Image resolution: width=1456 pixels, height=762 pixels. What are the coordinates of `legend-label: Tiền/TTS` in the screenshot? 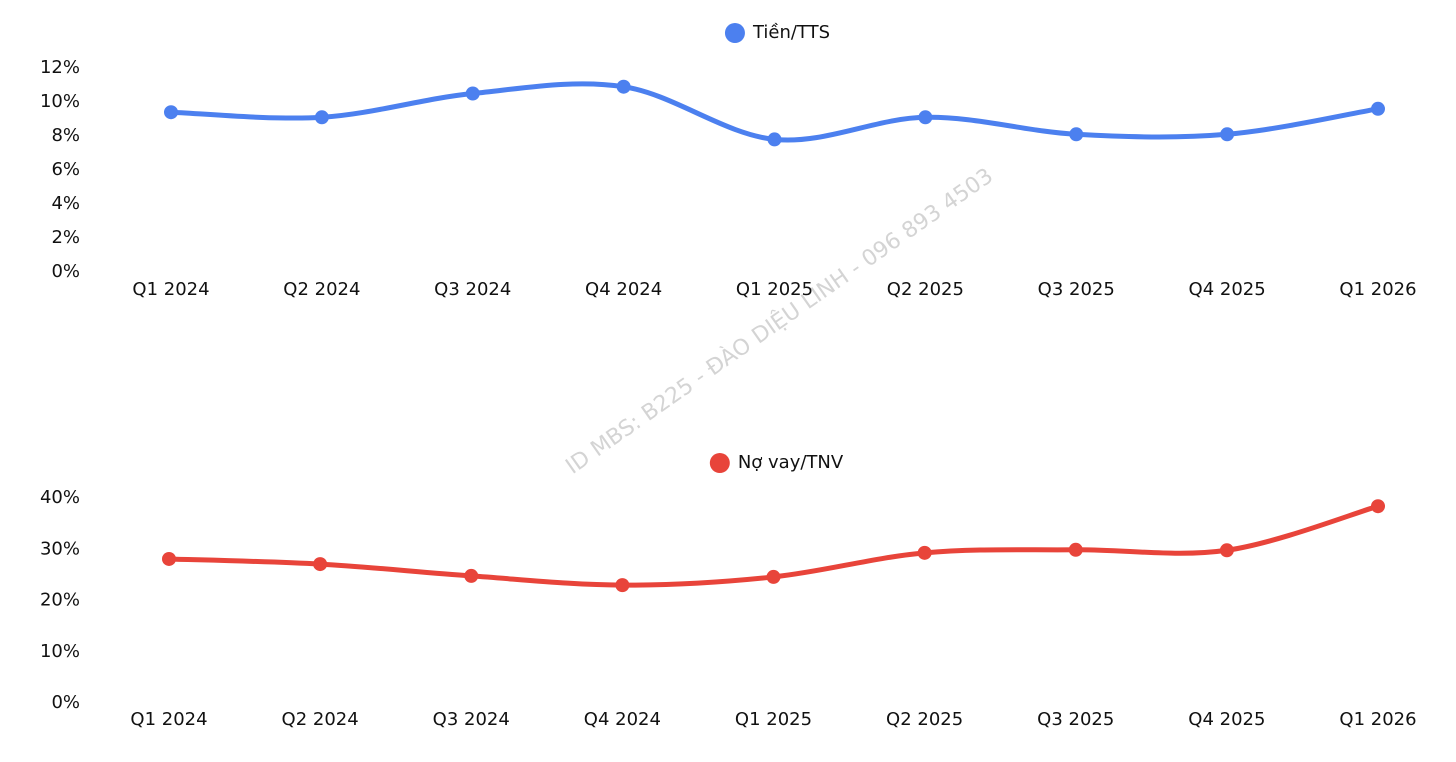 It's located at (791, 32).